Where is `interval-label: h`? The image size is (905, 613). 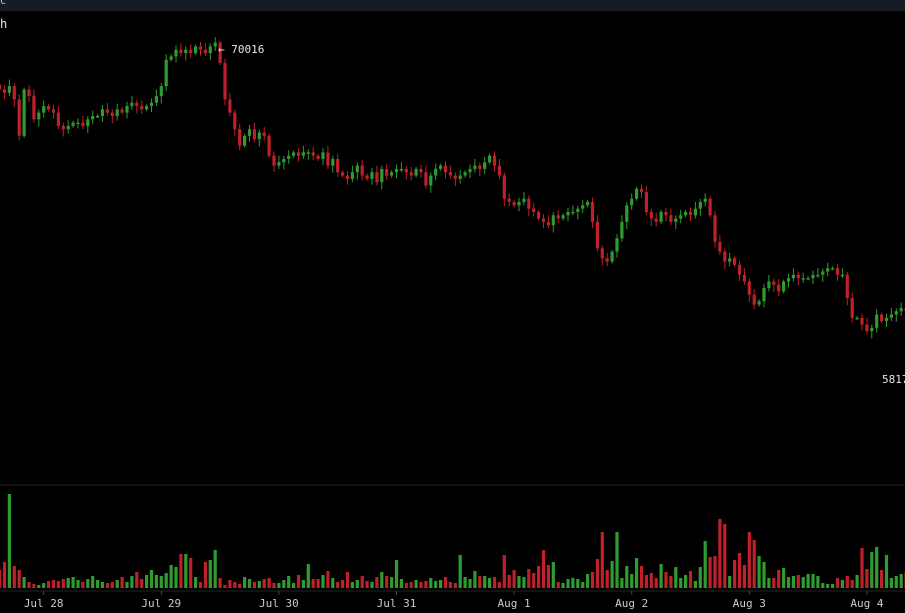
interval-label: h is located at coordinates (4, 24).